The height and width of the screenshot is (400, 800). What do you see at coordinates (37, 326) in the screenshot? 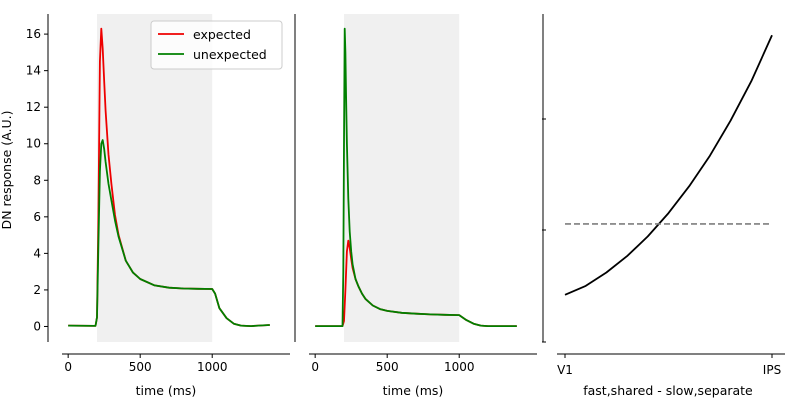
I see `y-tick-label: 0` at bounding box center [37, 326].